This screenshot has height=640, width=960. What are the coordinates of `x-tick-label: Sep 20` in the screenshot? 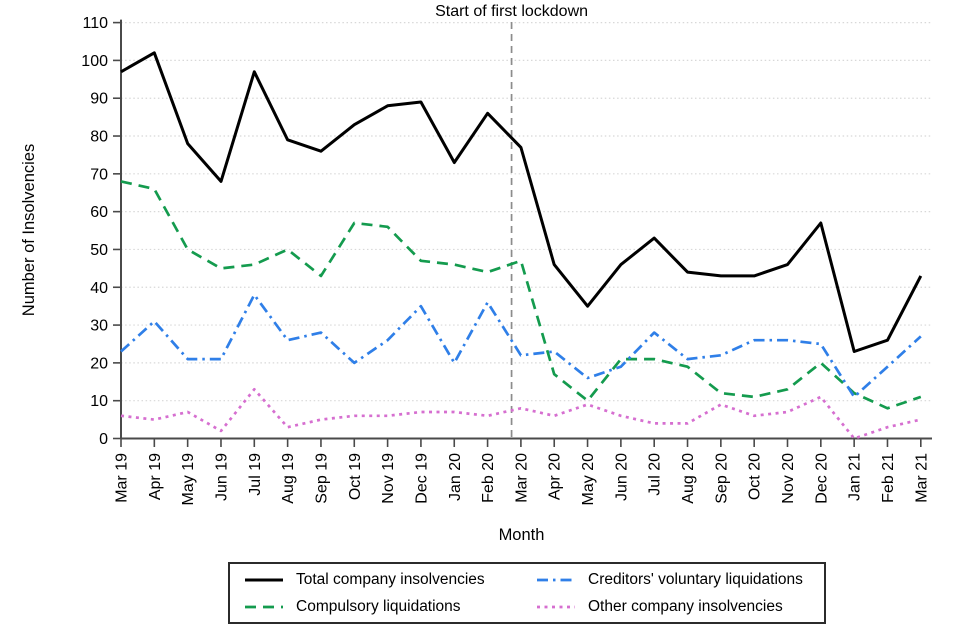 It's located at (721, 478).